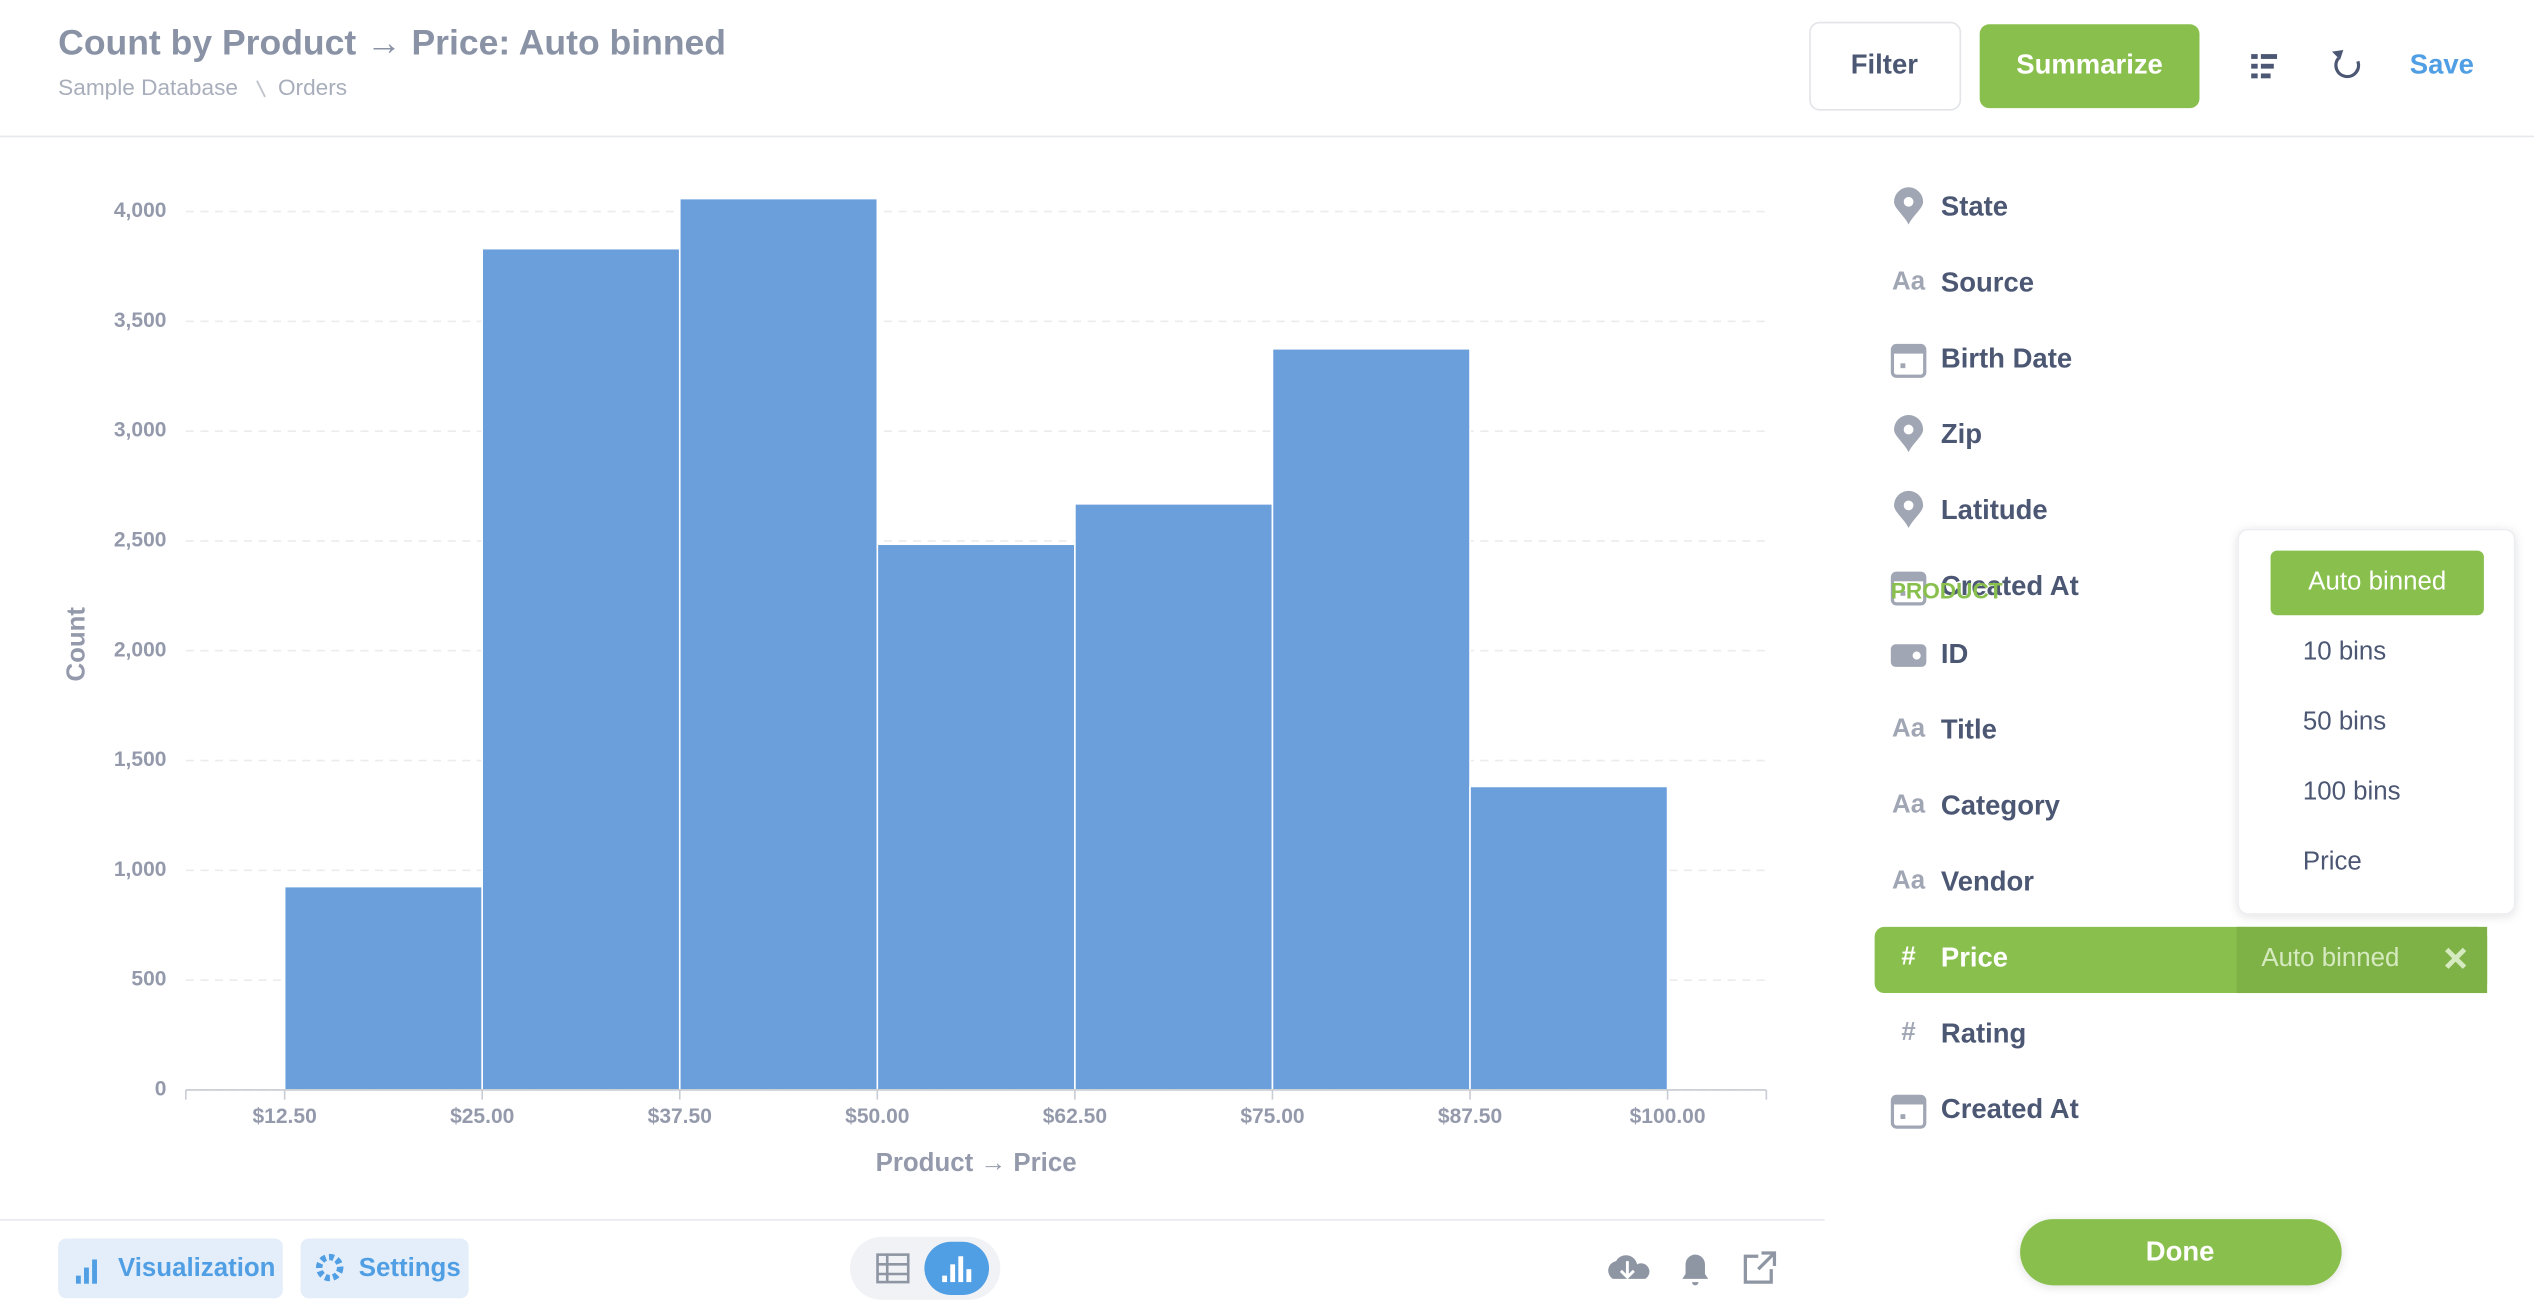 This screenshot has height=1316, width=2534. What do you see at coordinates (2344, 722) in the screenshot?
I see `option: 50 bins` at bounding box center [2344, 722].